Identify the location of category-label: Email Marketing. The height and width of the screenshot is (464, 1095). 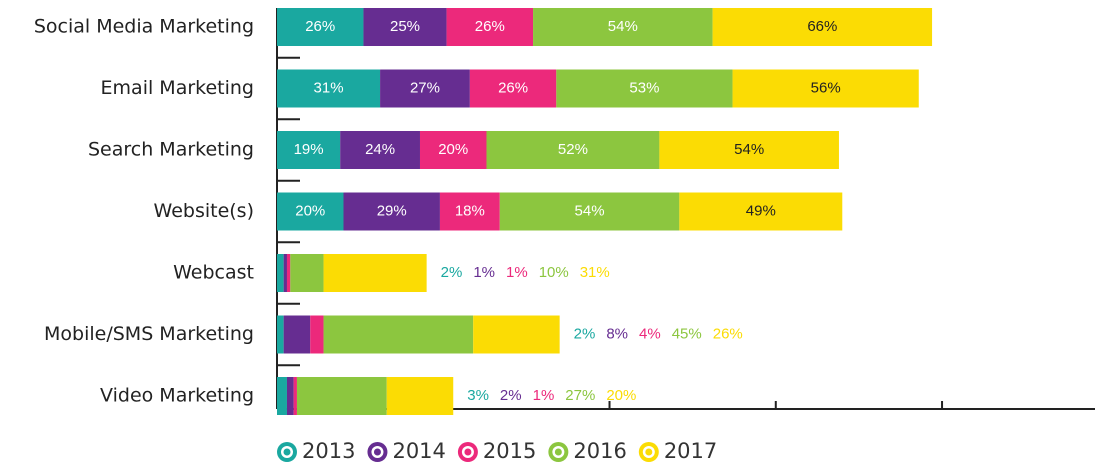
(177, 88).